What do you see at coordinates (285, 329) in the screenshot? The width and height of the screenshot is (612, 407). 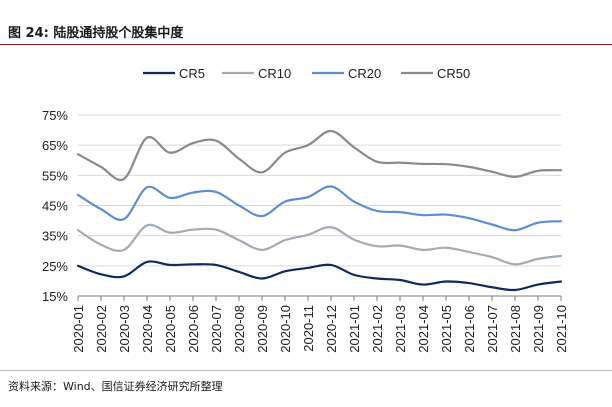 I see `x-tick-label: 2020-10` at bounding box center [285, 329].